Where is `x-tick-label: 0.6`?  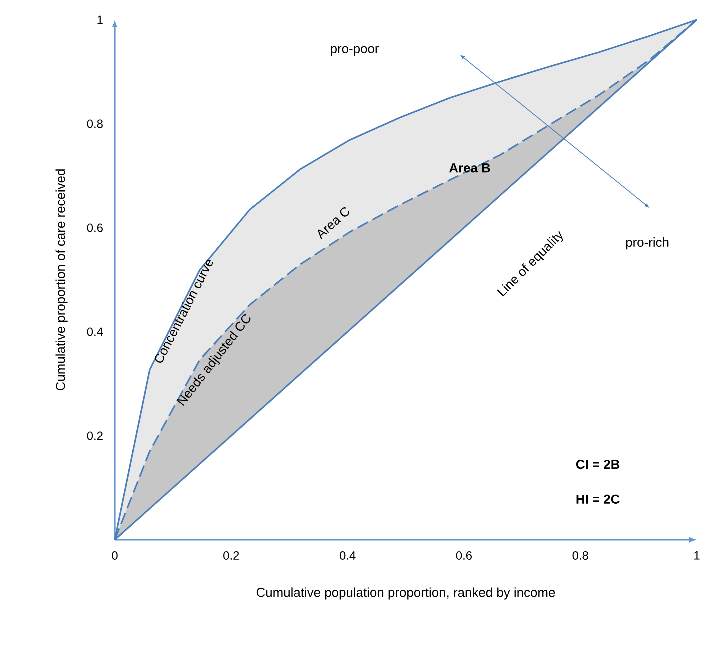 x-tick-label: 0.6 is located at coordinates (464, 556).